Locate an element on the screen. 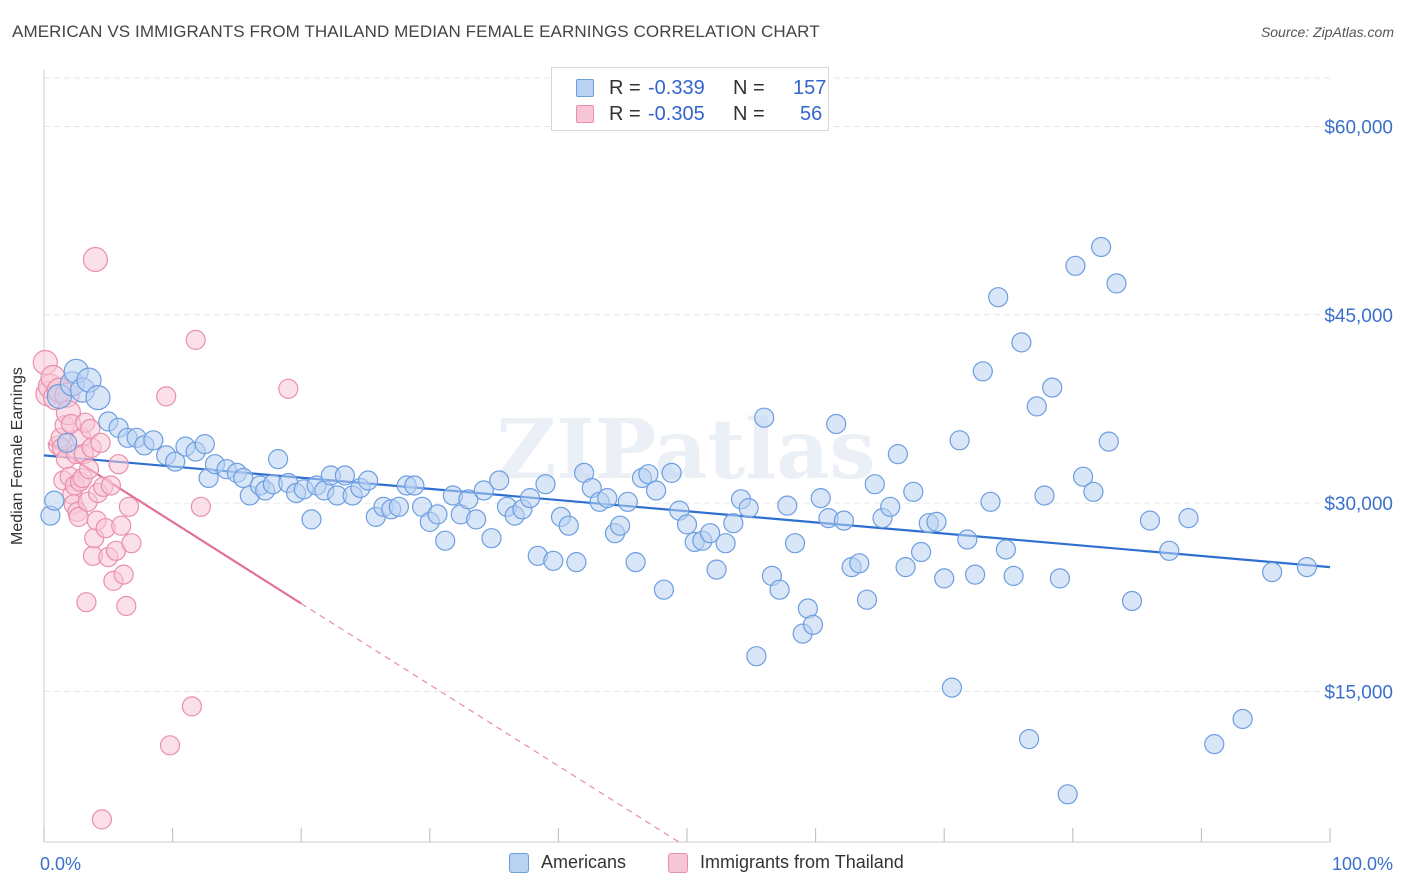 The image size is (1406, 892). source-label: Source: ZipAtlas.com is located at coordinates (1327, 32).